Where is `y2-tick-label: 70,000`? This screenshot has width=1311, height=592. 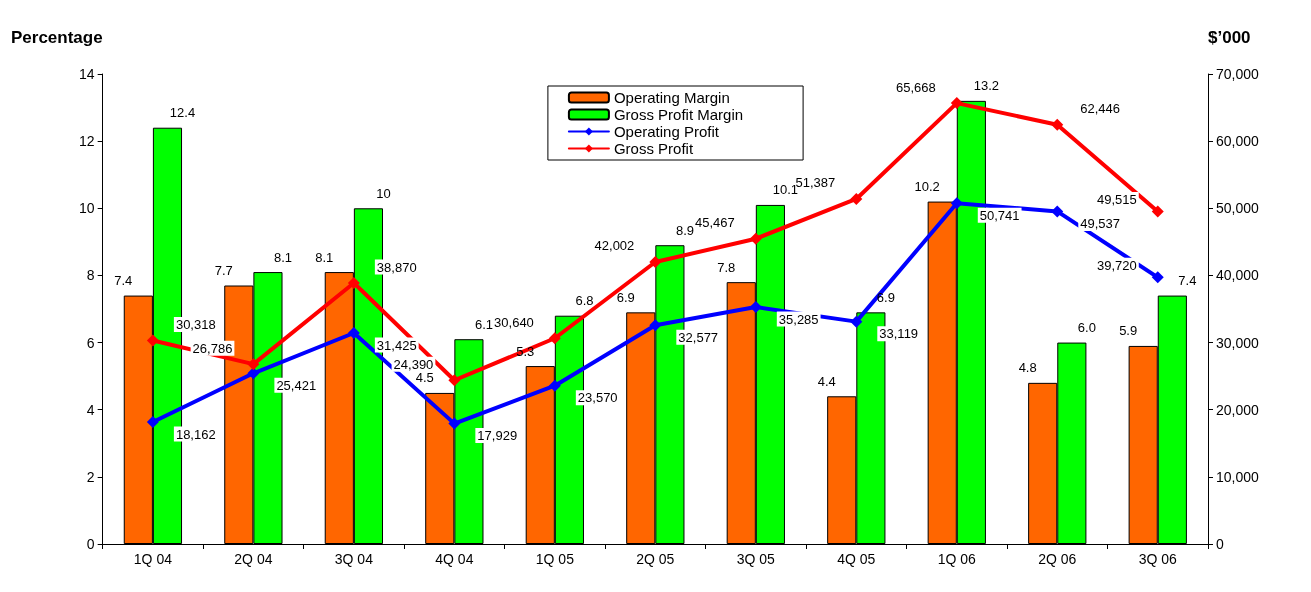
y2-tick-label: 70,000 is located at coordinates (1238, 74).